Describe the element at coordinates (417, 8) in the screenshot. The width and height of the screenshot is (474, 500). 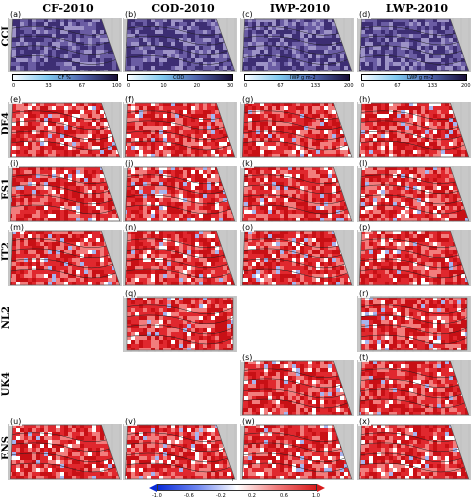
I see `column-title: LWP-2010` at that location.